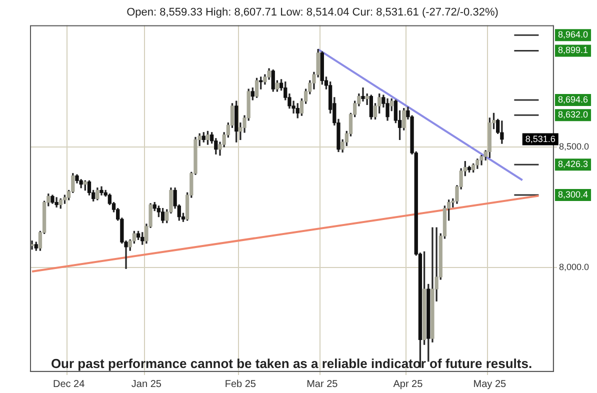 The width and height of the screenshot is (597, 393). I want to click on x-tick-label: Dec 24, so click(69, 384).